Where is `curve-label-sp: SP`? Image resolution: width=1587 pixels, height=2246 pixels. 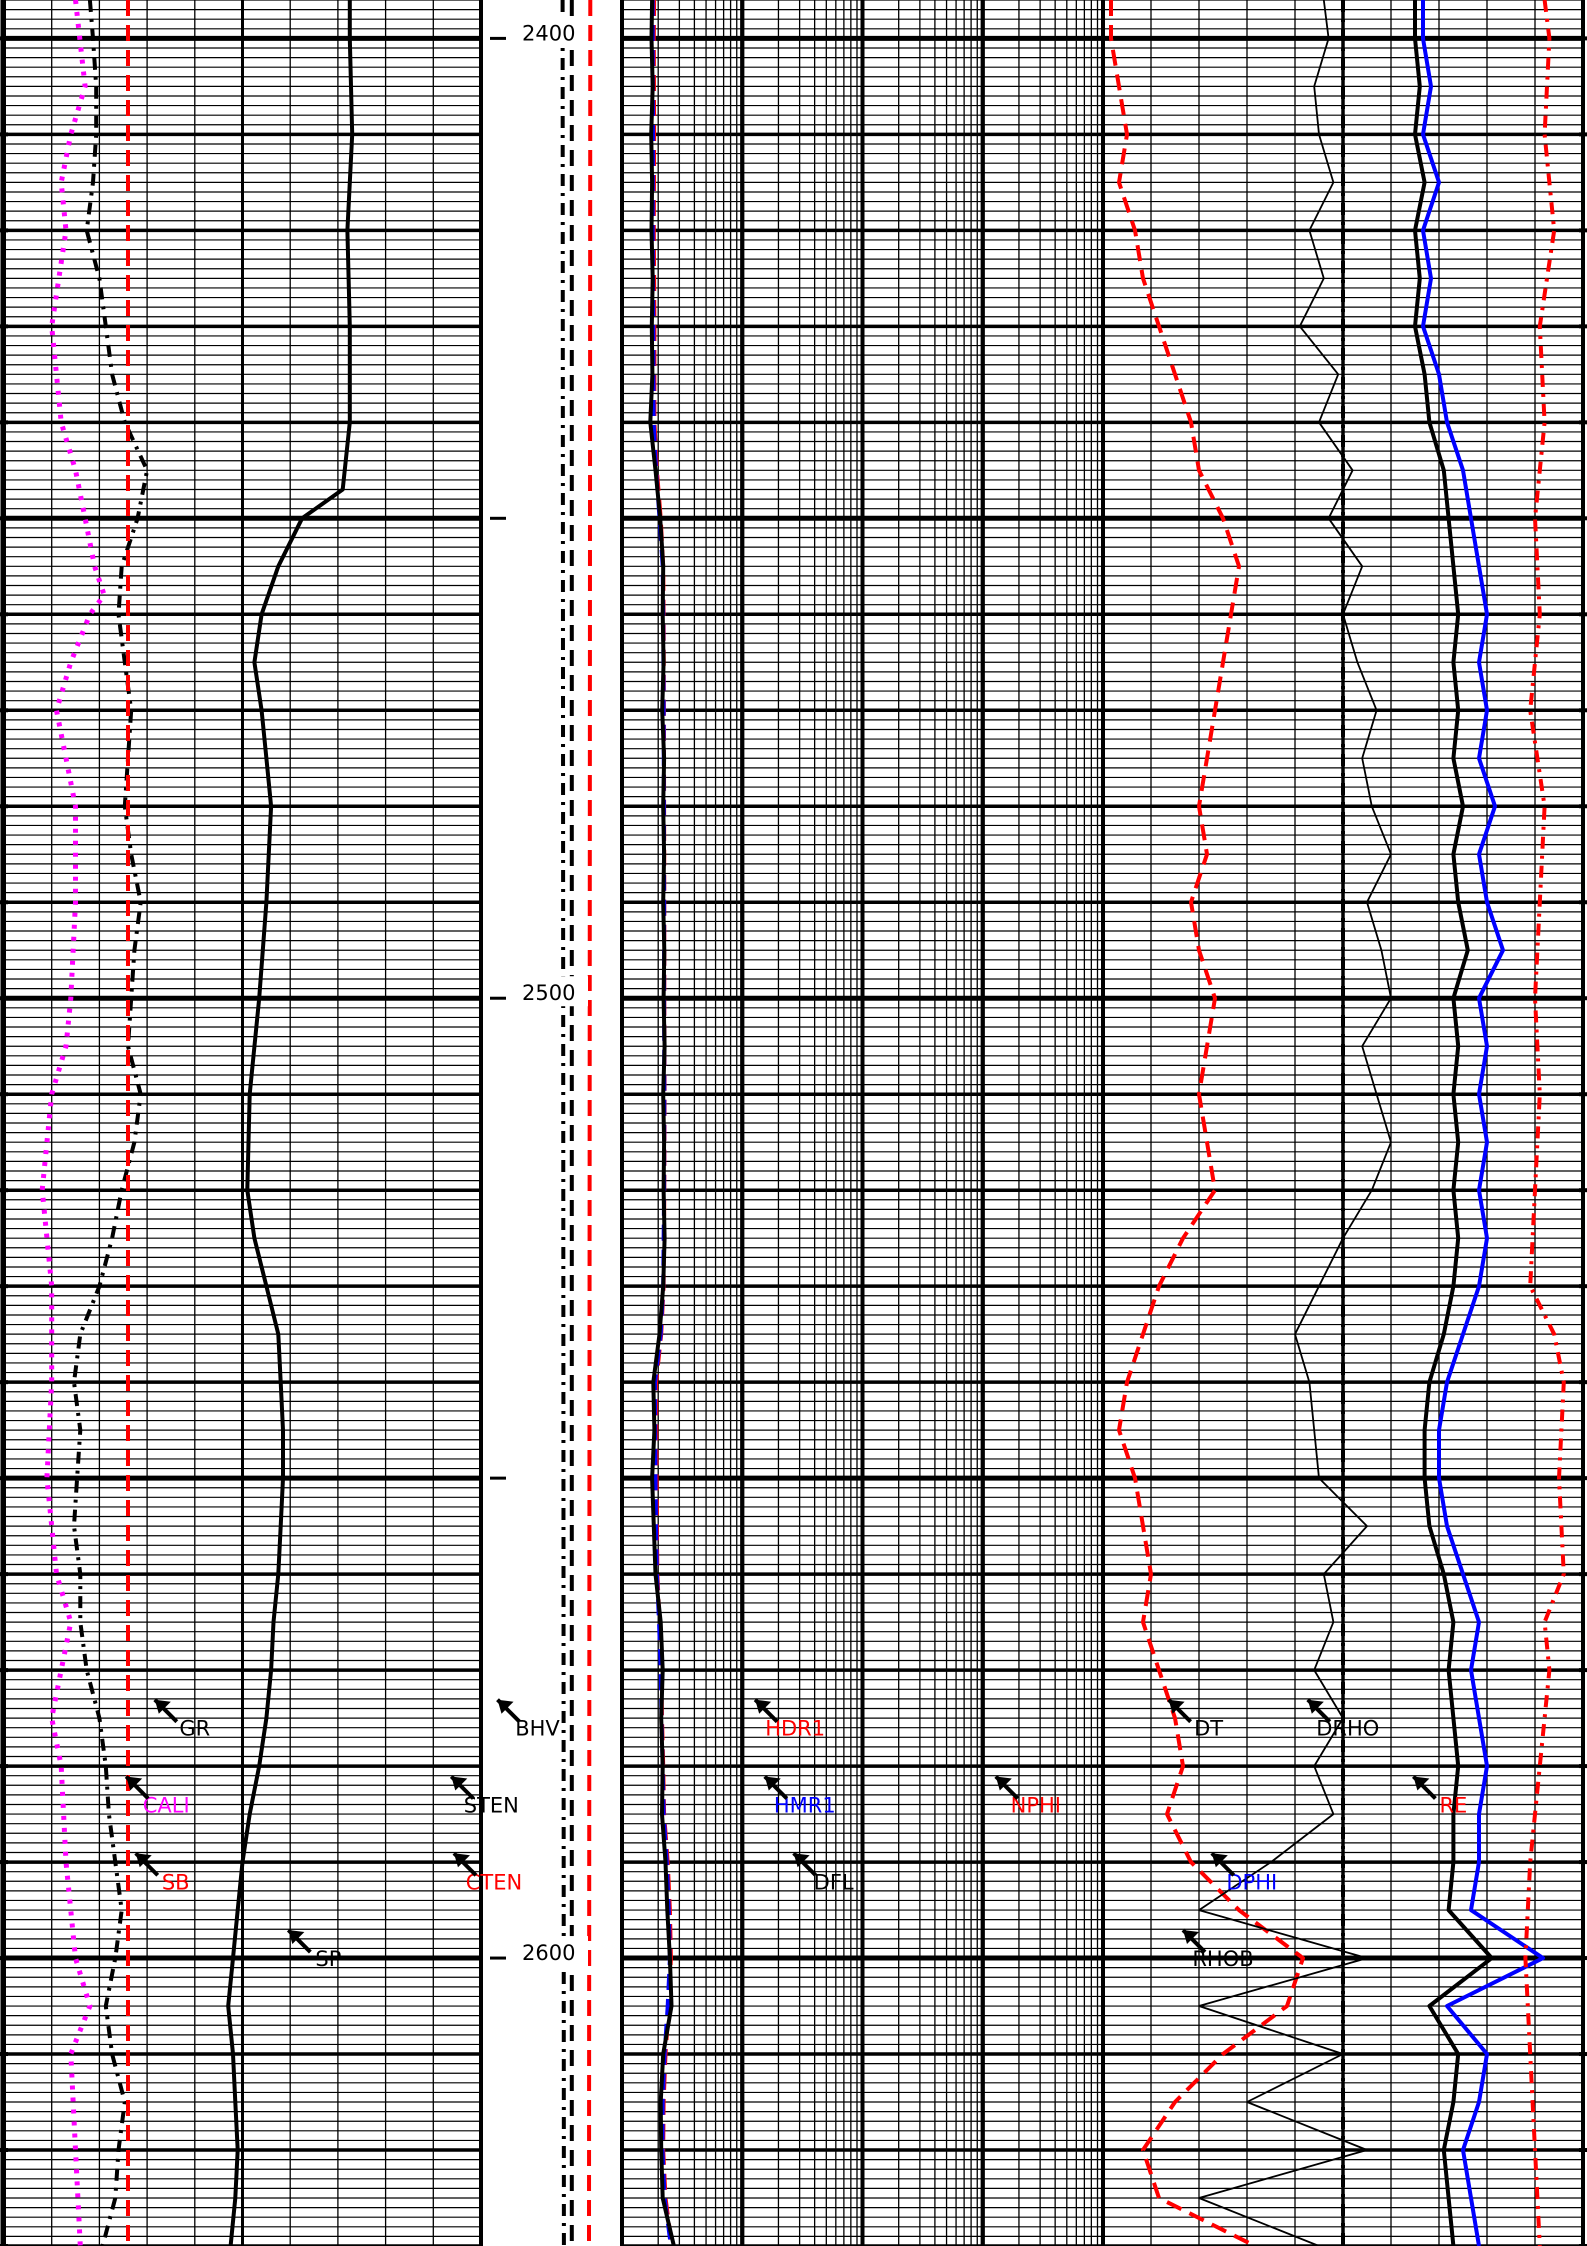
curve-label-sp: SP is located at coordinates (328, 1959).